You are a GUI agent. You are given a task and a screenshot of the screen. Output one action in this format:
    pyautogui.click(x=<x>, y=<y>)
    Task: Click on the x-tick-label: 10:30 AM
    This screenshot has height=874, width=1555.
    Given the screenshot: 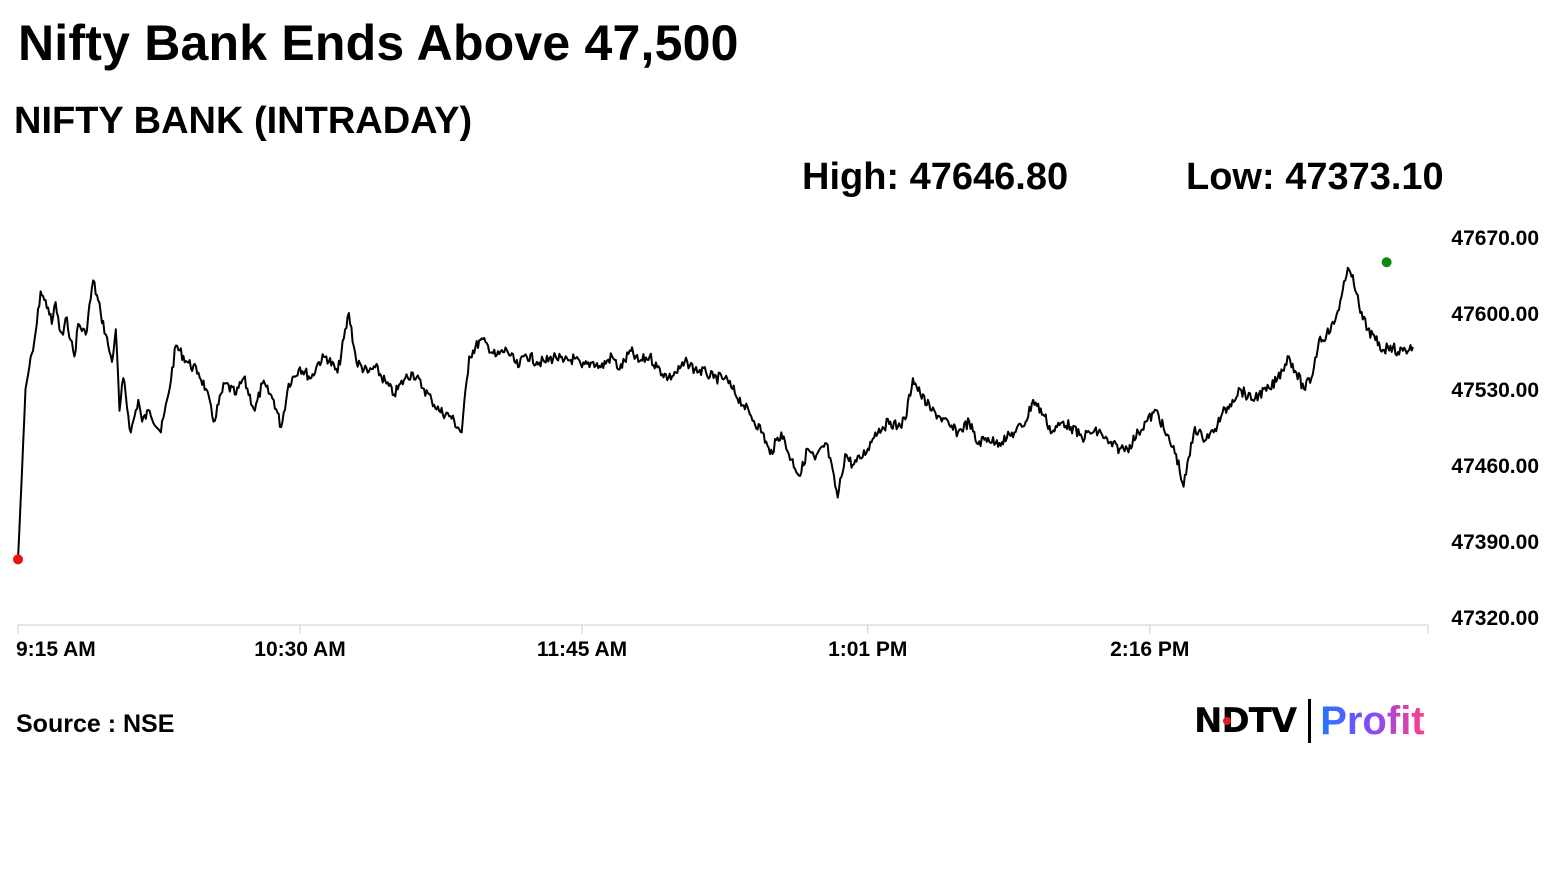 What is the action you would take?
    pyautogui.click(x=299, y=649)
    